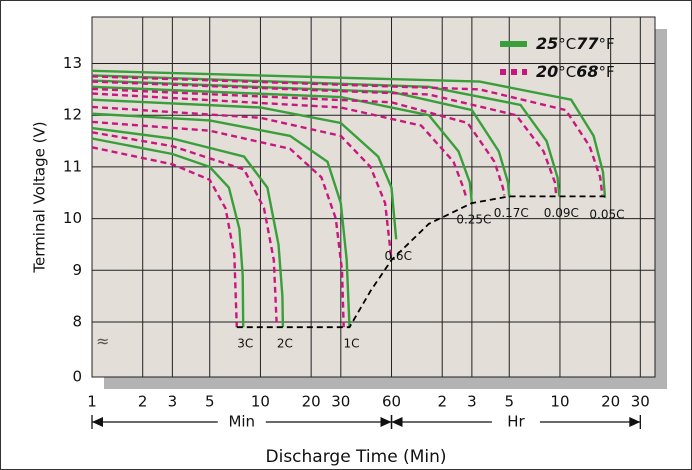 Image resolution: width=692 pixels, height=470 pixels. What do you see at coordinates (77, 270) in the screenshot?
I see `y-tick-label: 9` at bounding box center [77, 270].